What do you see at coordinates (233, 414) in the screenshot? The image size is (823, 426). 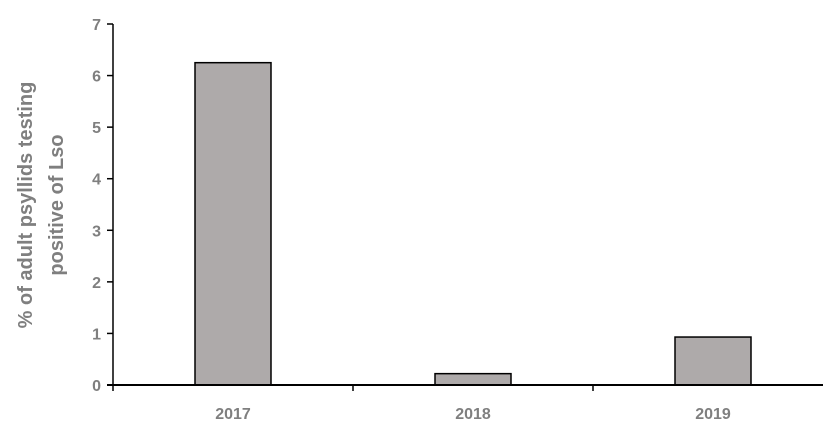 I see `x-tick-label-2017: 2017` at bounding box center [233, 414].